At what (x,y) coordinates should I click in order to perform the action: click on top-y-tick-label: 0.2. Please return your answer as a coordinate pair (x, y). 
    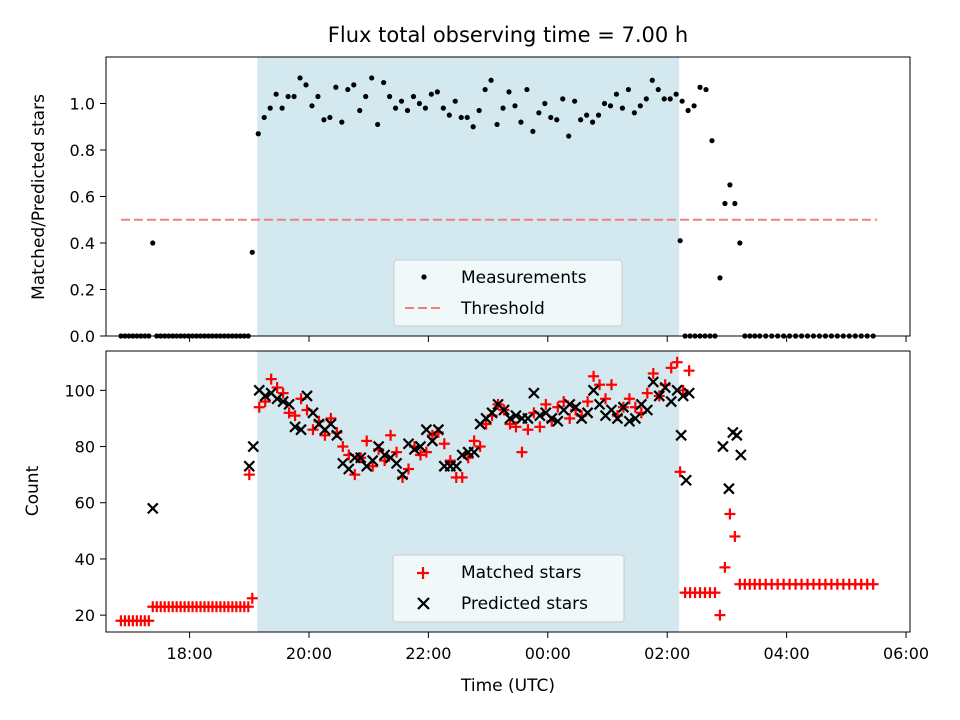
    Looking at the image, I should click on (82, 290).